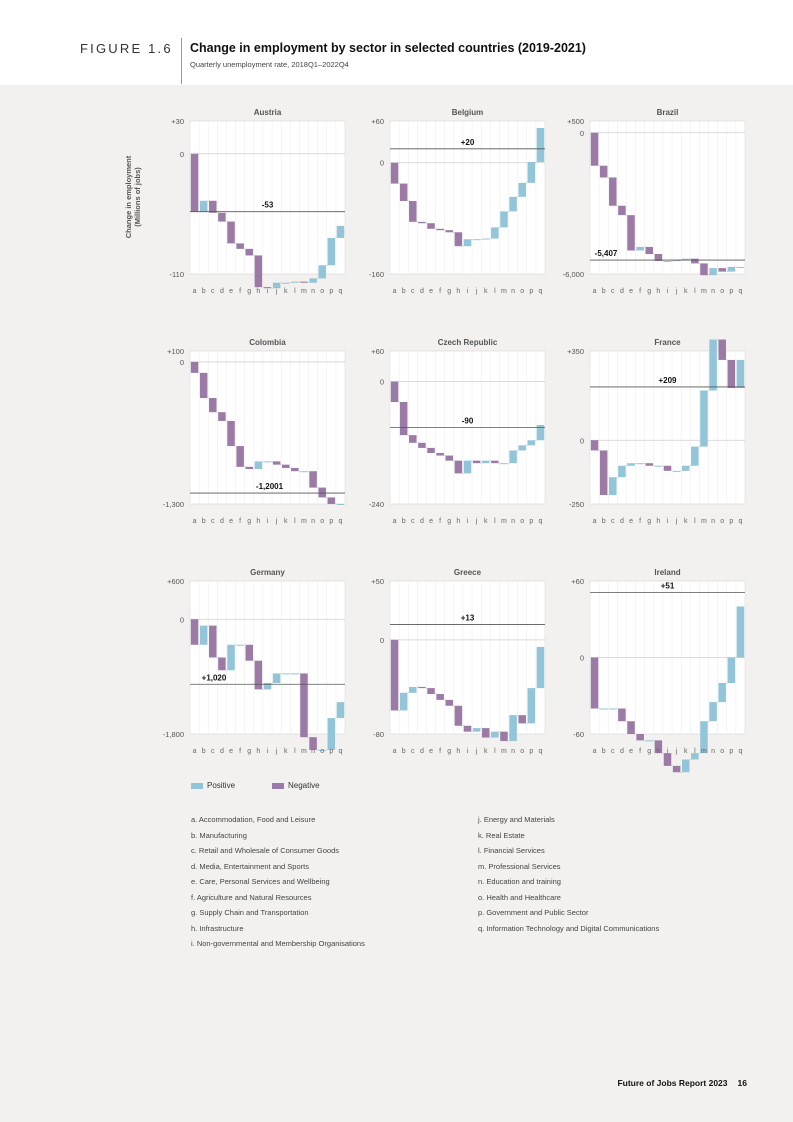 This screenshot has height=1122, width=793. Describe the element at coordinates (276, 291) in the screenshot. I see `category-label: j` at that location.